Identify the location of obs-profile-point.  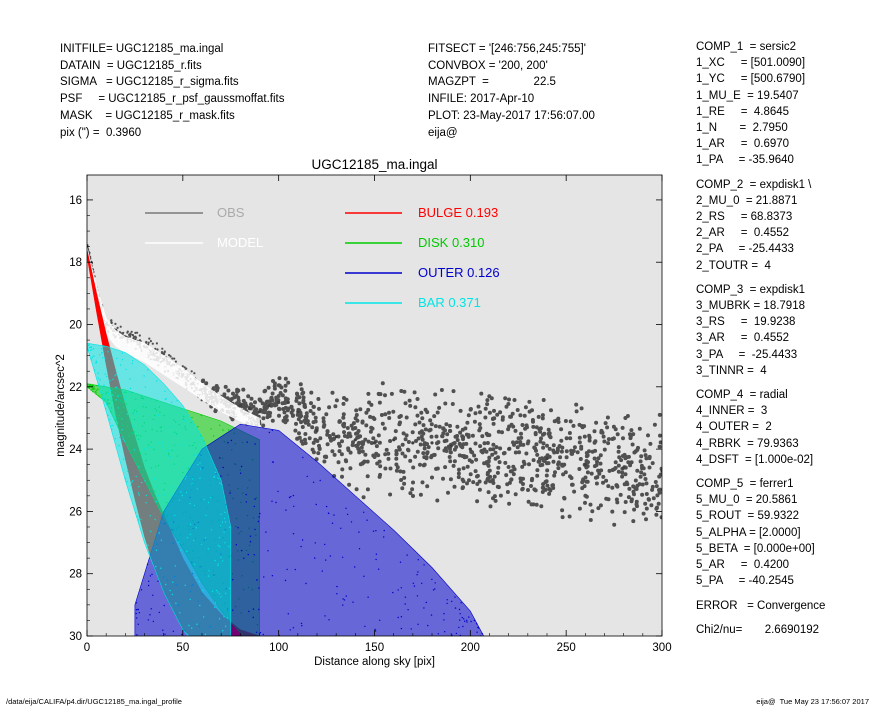
(547, 458).